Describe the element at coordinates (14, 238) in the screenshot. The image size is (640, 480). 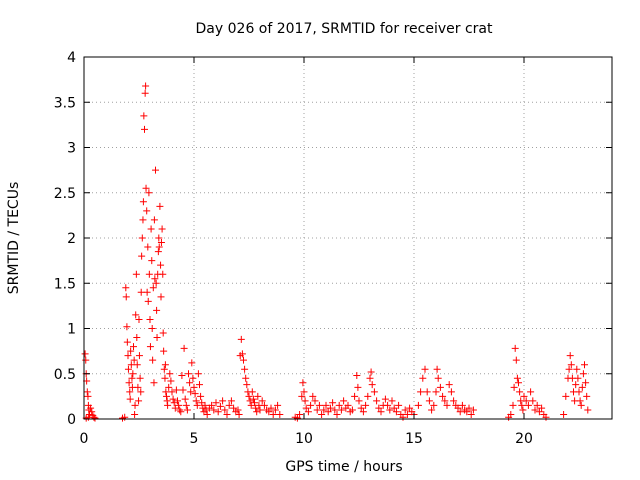
I see `y-axis-label: SRMTID / TECUs` at that location.